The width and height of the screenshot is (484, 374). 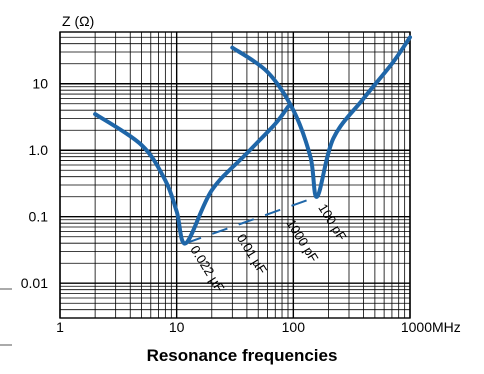 What do you see at coordinates (177, 327) in the screenshot?
I see `x-tick-label: 10` at bounding box center [177, 327].